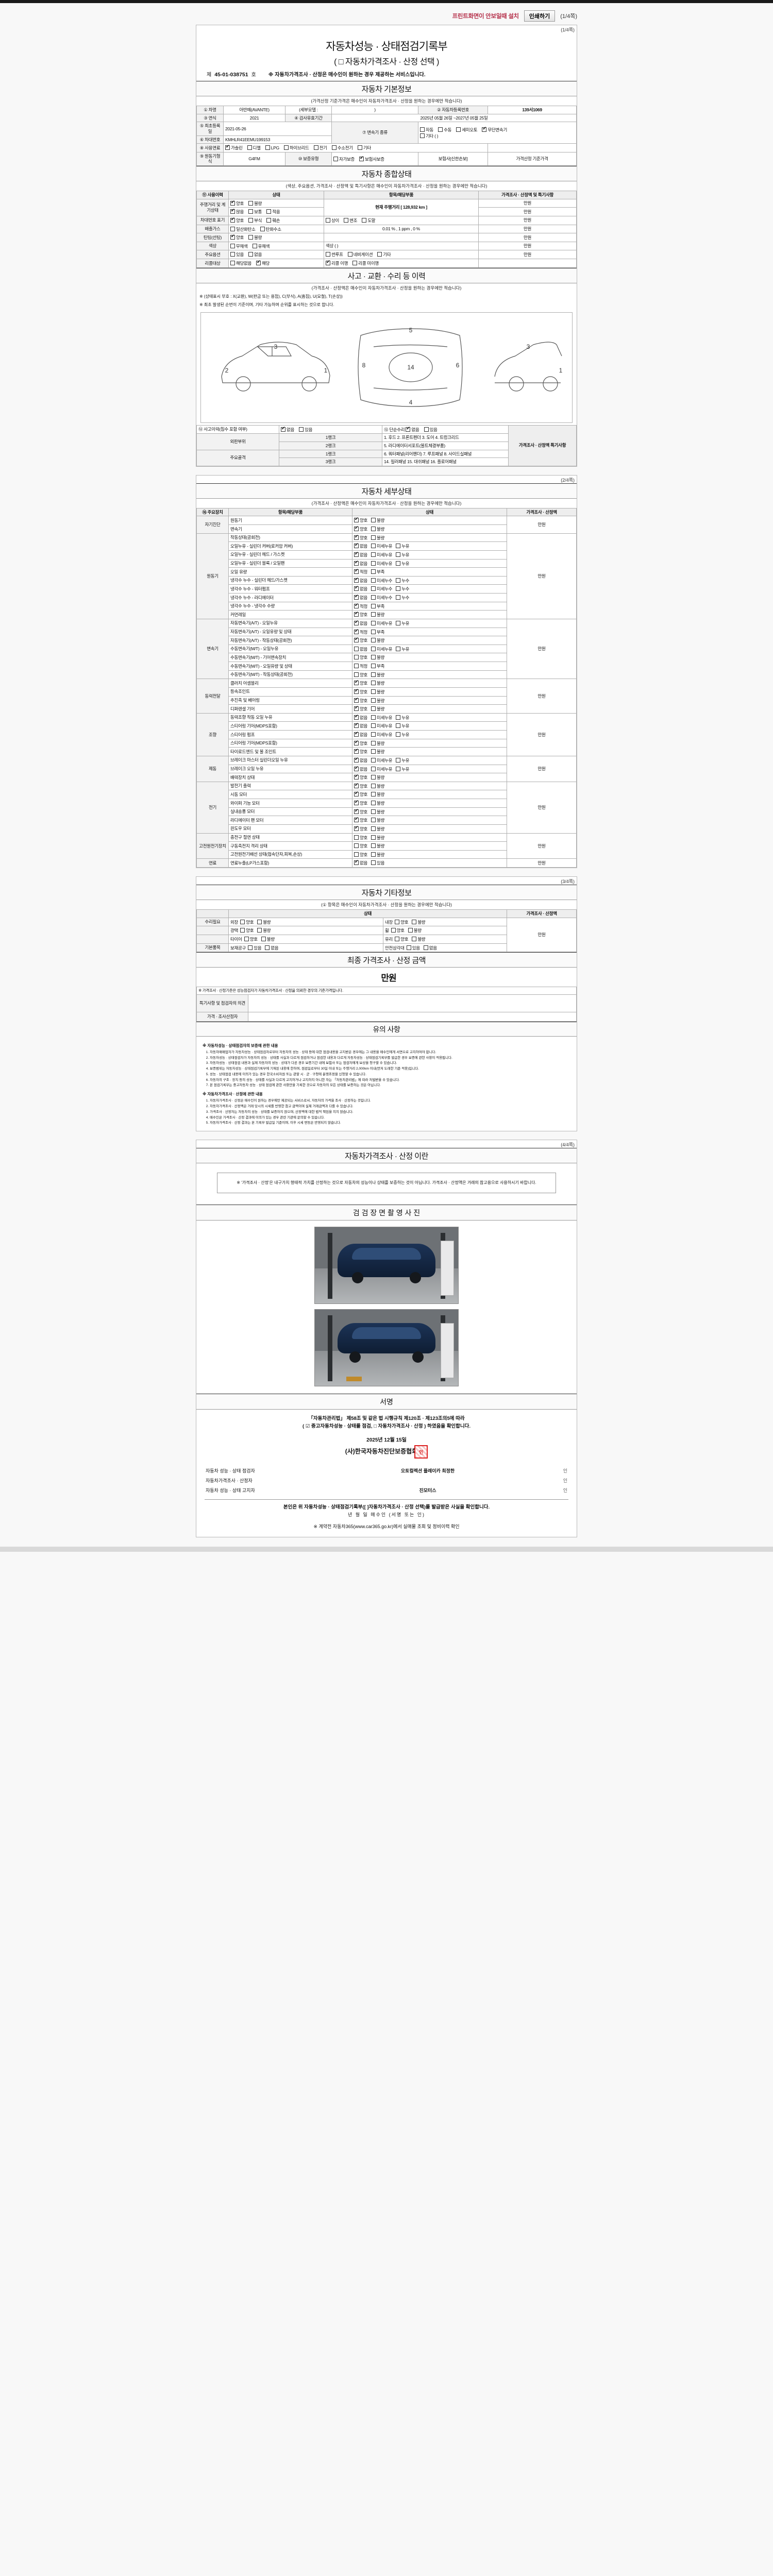  I want to click on fuel-electric: 전기, so click(320, 148).